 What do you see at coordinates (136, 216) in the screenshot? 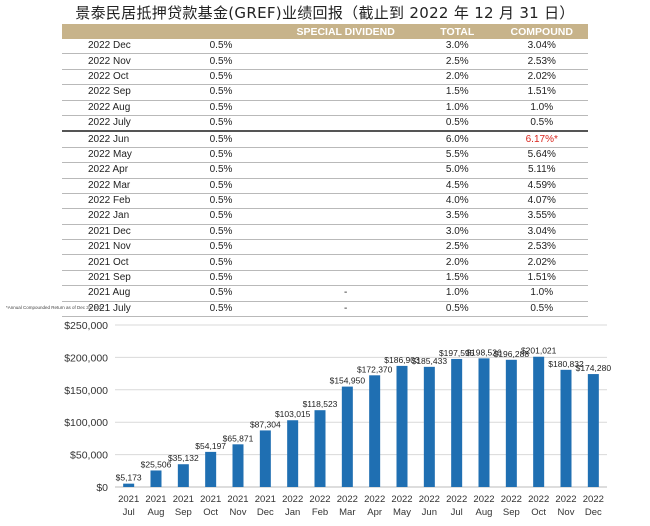
I see `row-date: 2022 Jan` at bounding box center [136, 216].